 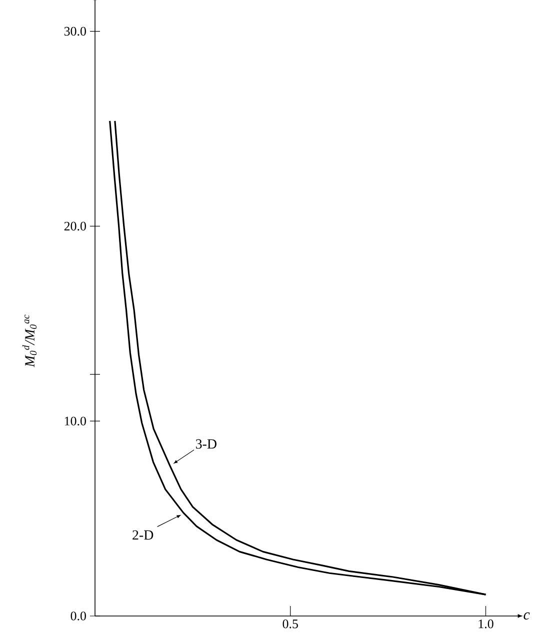 I want to click on text: 2-D, so click(x=143, y=535).